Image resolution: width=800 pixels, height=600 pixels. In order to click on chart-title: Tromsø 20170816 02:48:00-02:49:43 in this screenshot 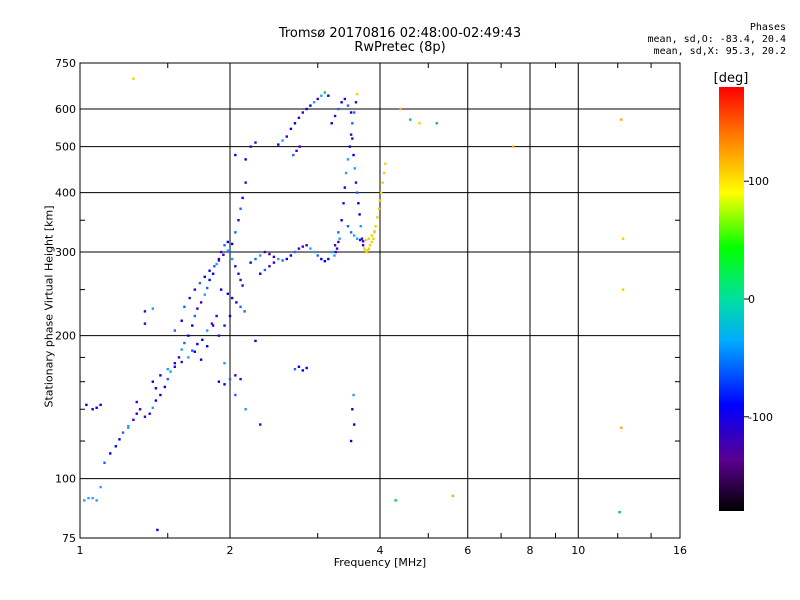, I will do `click(400, 33)`.